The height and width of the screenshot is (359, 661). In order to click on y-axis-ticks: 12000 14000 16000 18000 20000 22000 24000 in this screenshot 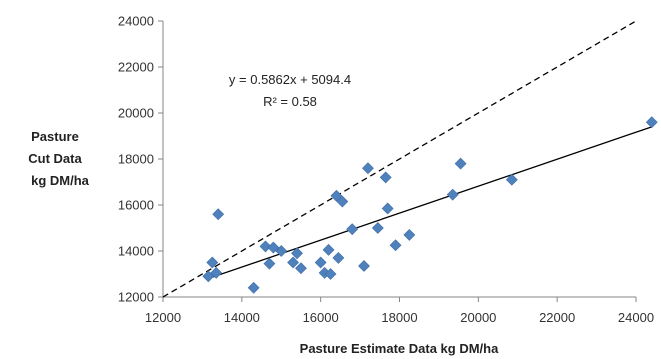, I will do `click(140, 159)`.